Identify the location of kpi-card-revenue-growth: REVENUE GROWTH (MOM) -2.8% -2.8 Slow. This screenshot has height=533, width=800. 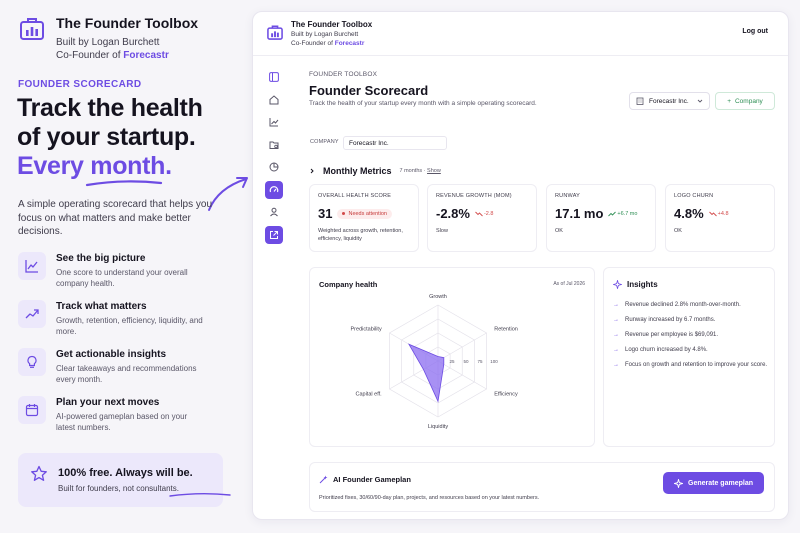
(482, 218).